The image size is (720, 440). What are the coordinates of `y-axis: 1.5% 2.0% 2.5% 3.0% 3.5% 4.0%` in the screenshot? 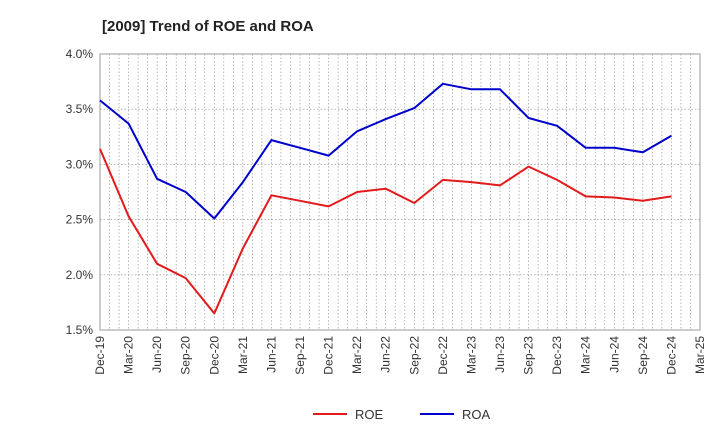 It's located at (80, 192).